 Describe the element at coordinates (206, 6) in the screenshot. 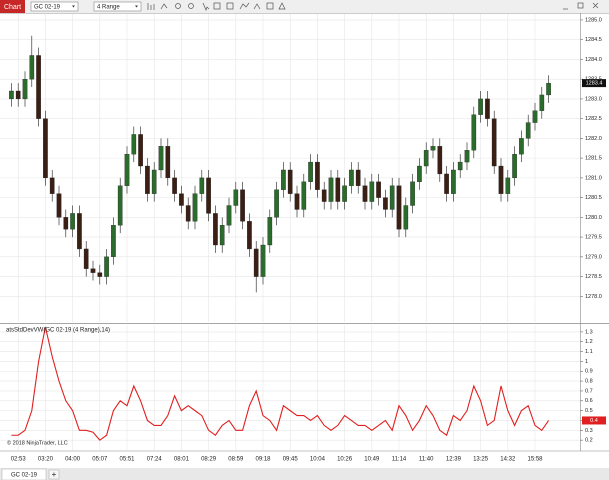

I see `pointer-icon` at that location.